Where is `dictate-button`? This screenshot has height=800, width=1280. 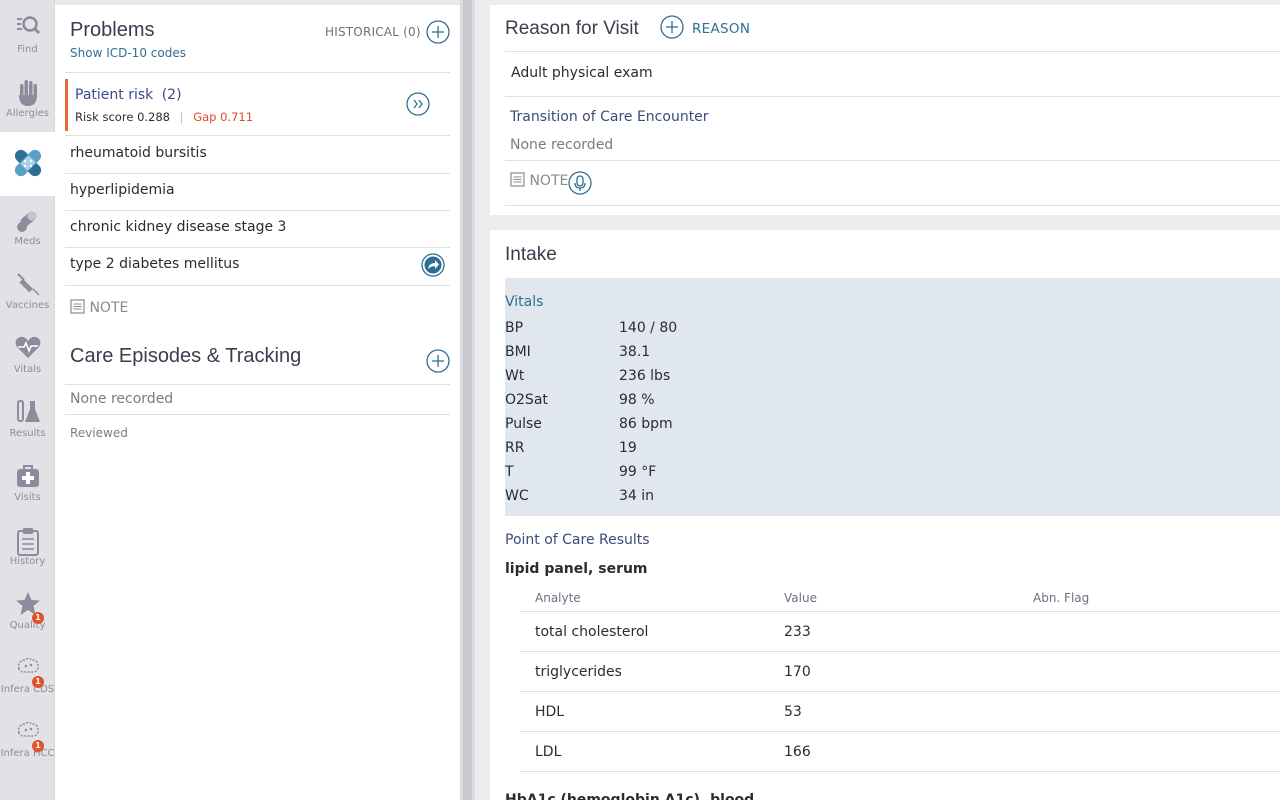 dictate-button is located at coordinates (580, 183).